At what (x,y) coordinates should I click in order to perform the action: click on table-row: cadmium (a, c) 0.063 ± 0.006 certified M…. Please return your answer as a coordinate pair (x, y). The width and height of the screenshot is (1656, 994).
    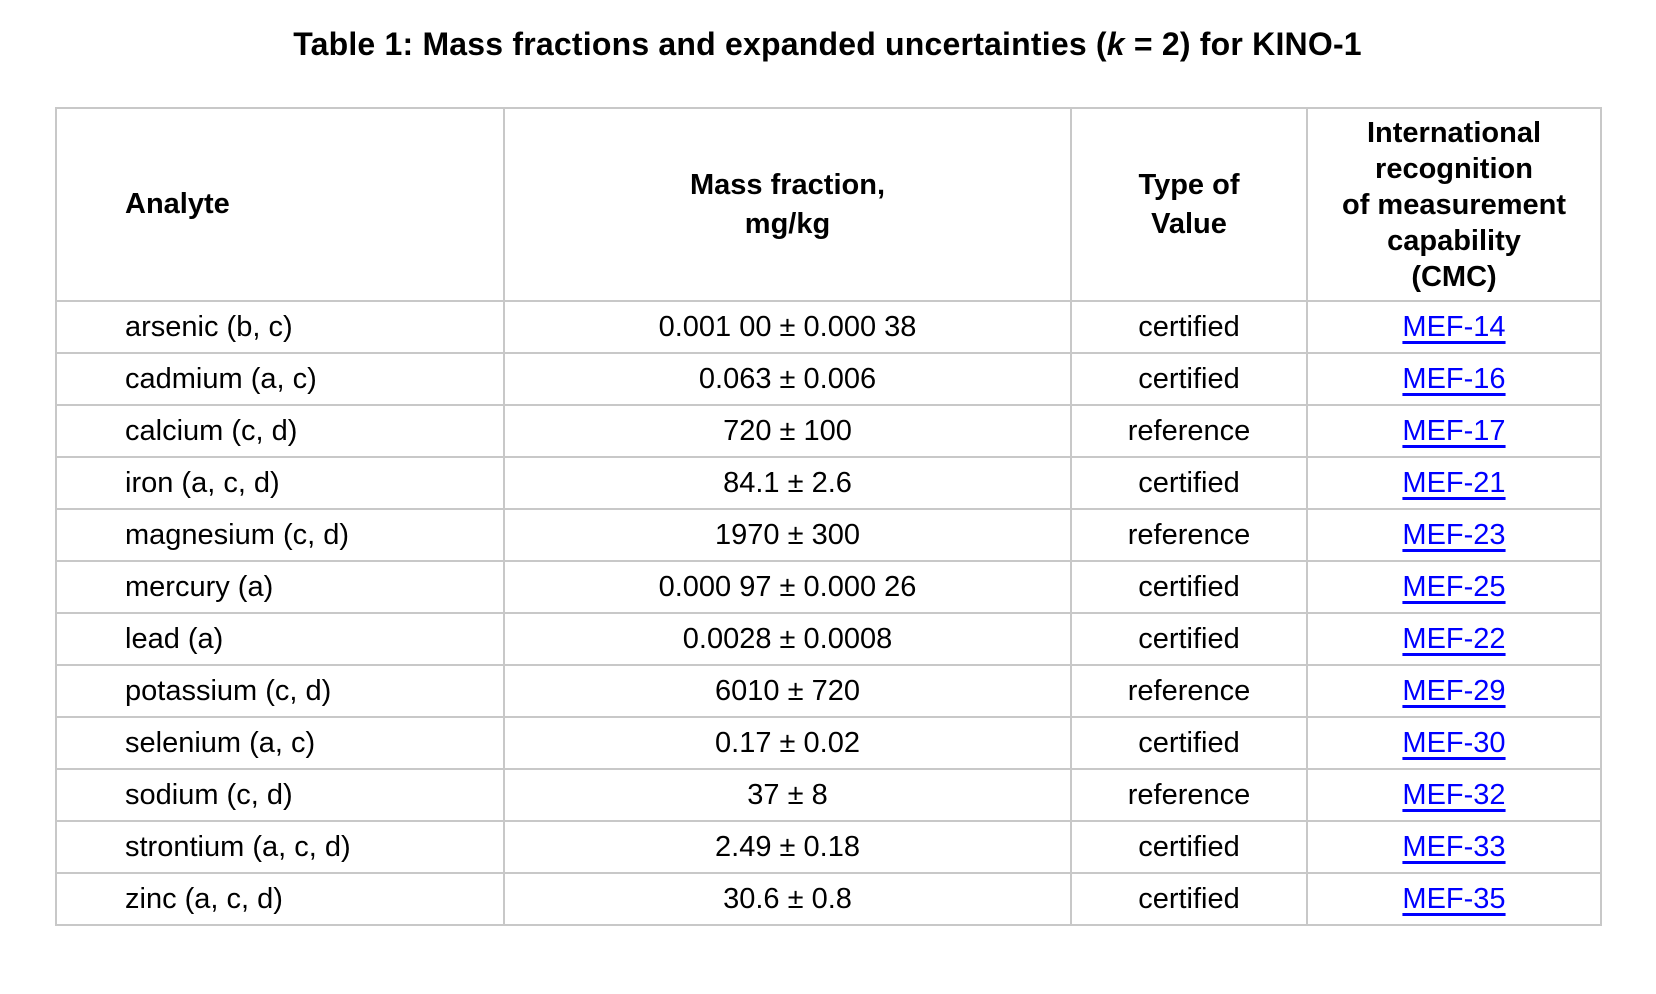
    Looking at the image, I should click on (828, 379).